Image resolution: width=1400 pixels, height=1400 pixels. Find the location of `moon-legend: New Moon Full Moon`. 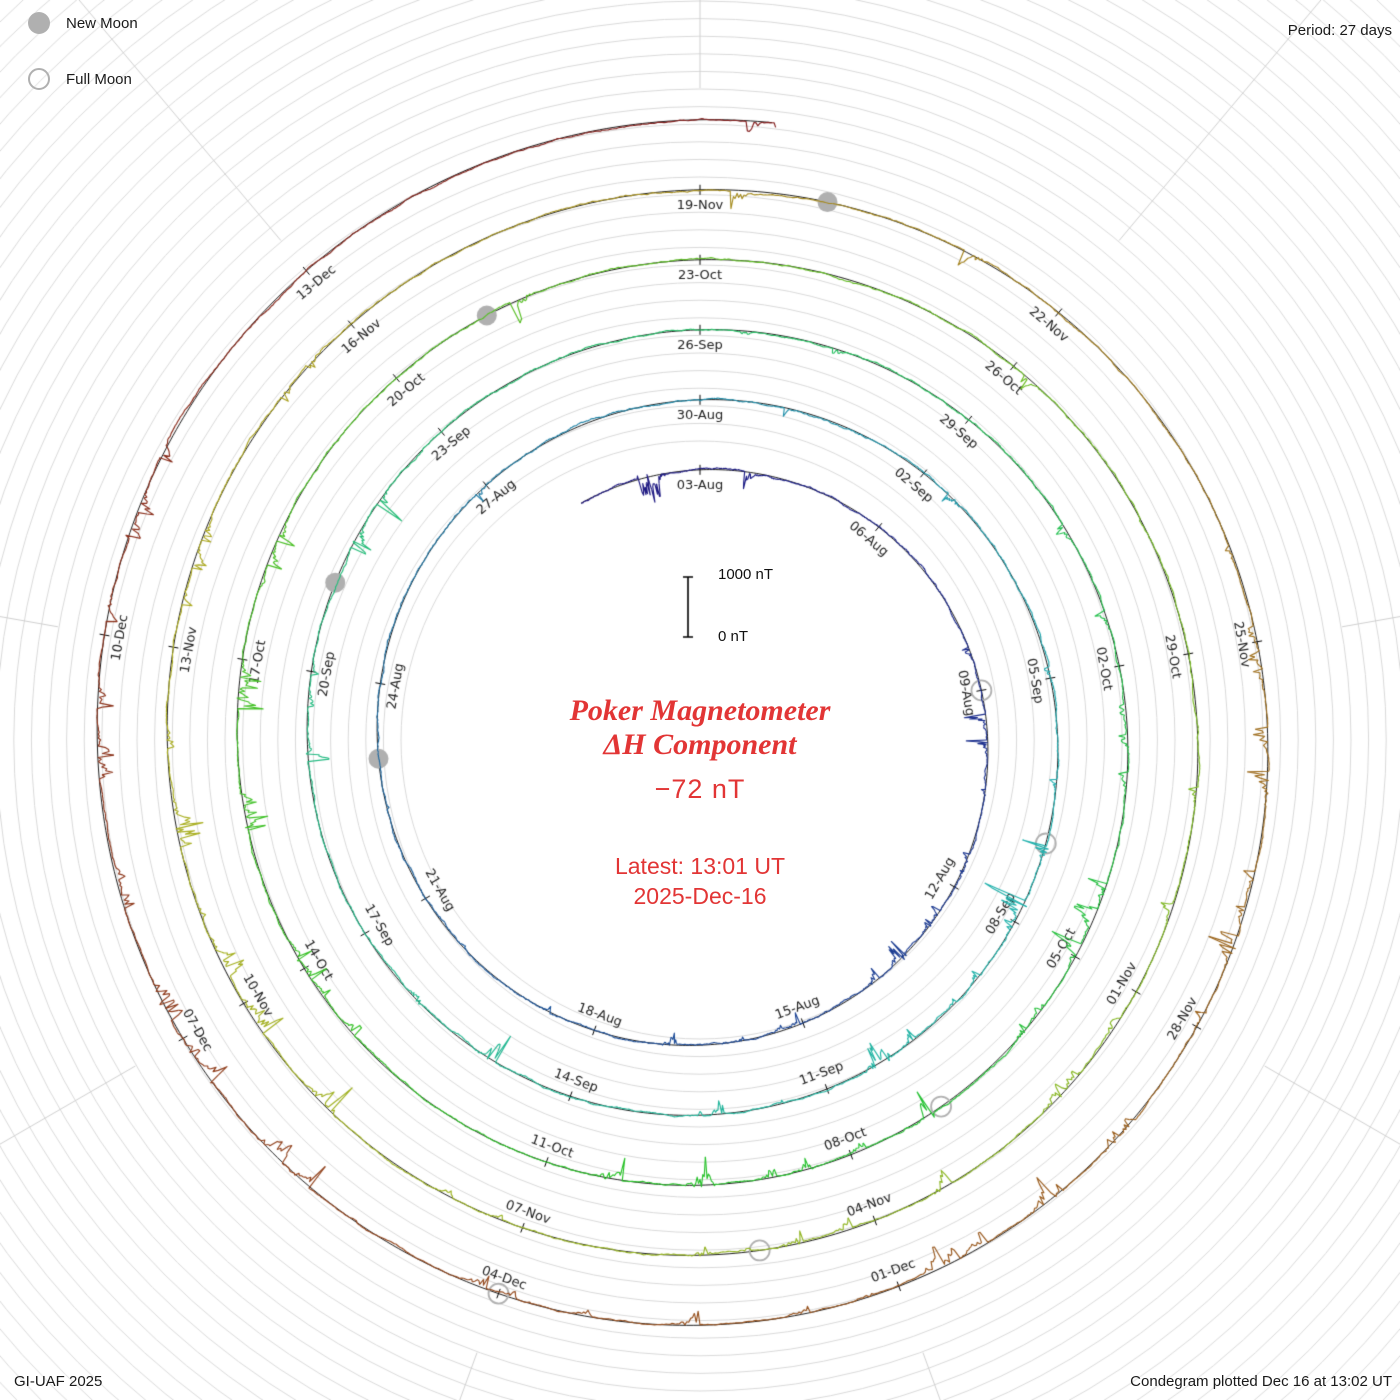

moon-legend: New Moon Full Moon is located at coordinates (83, 64).